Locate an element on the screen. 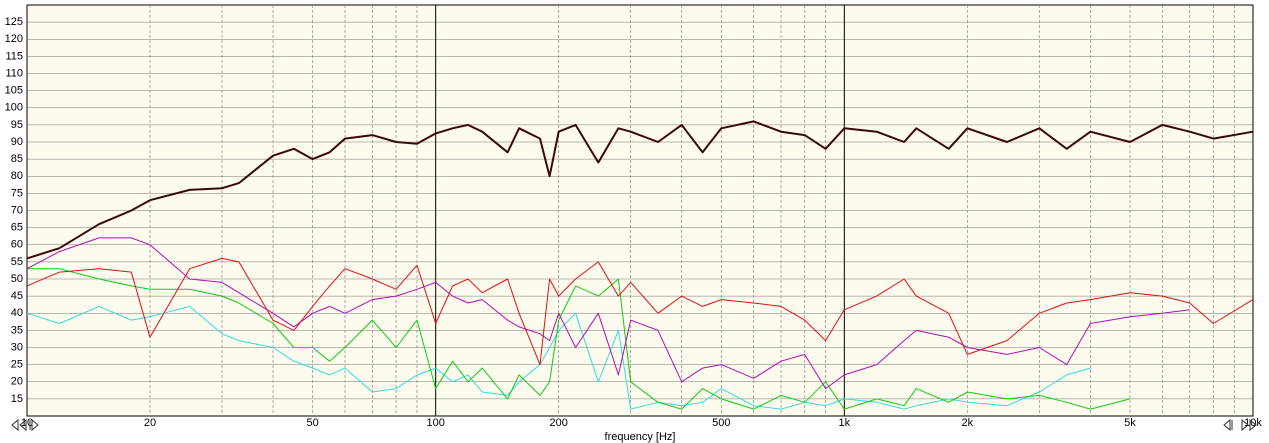 This screenshot has width=1269, height=443. y-tick-label: 15 is located at coordinates (17, 399).